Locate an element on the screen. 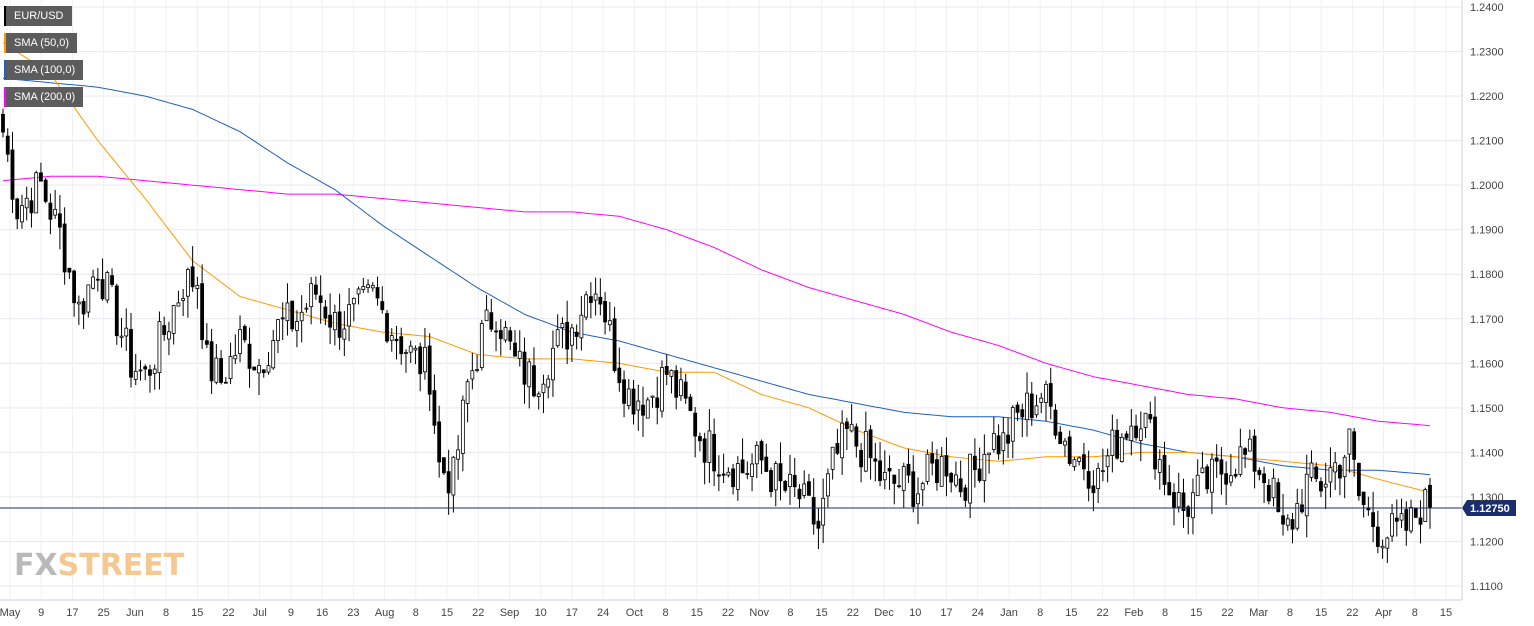 The height and width of the screenshot is (626, 1534). x-tick-label: Oct is located at coordinates (634, 613).